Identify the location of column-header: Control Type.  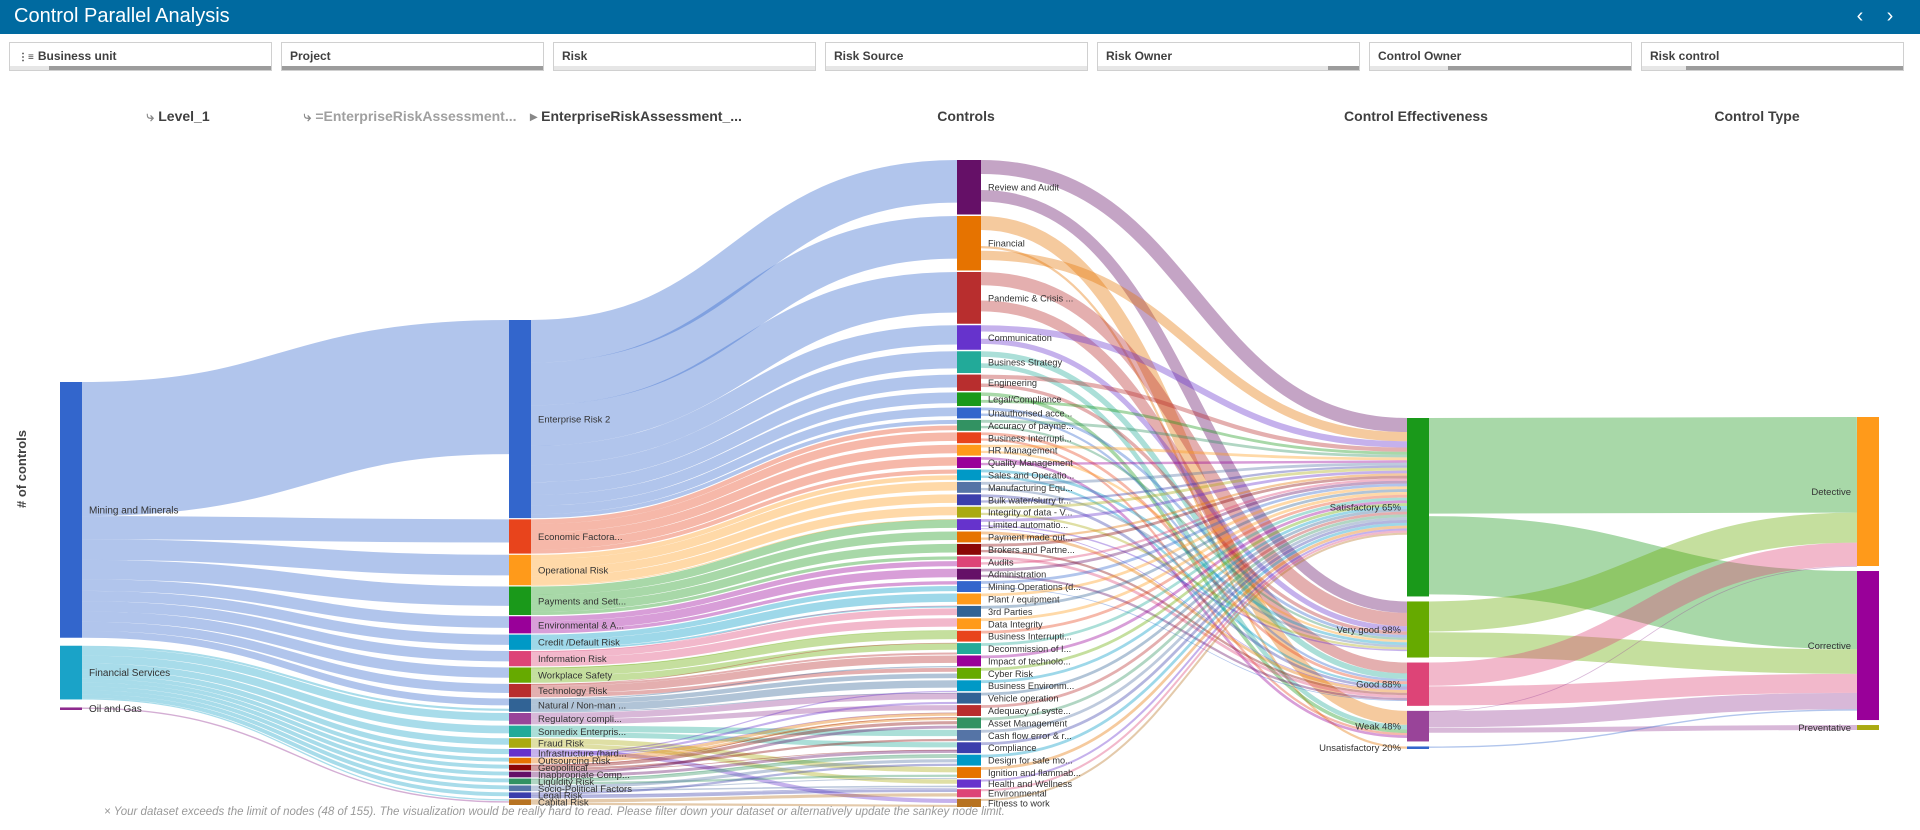
(1756, 116).